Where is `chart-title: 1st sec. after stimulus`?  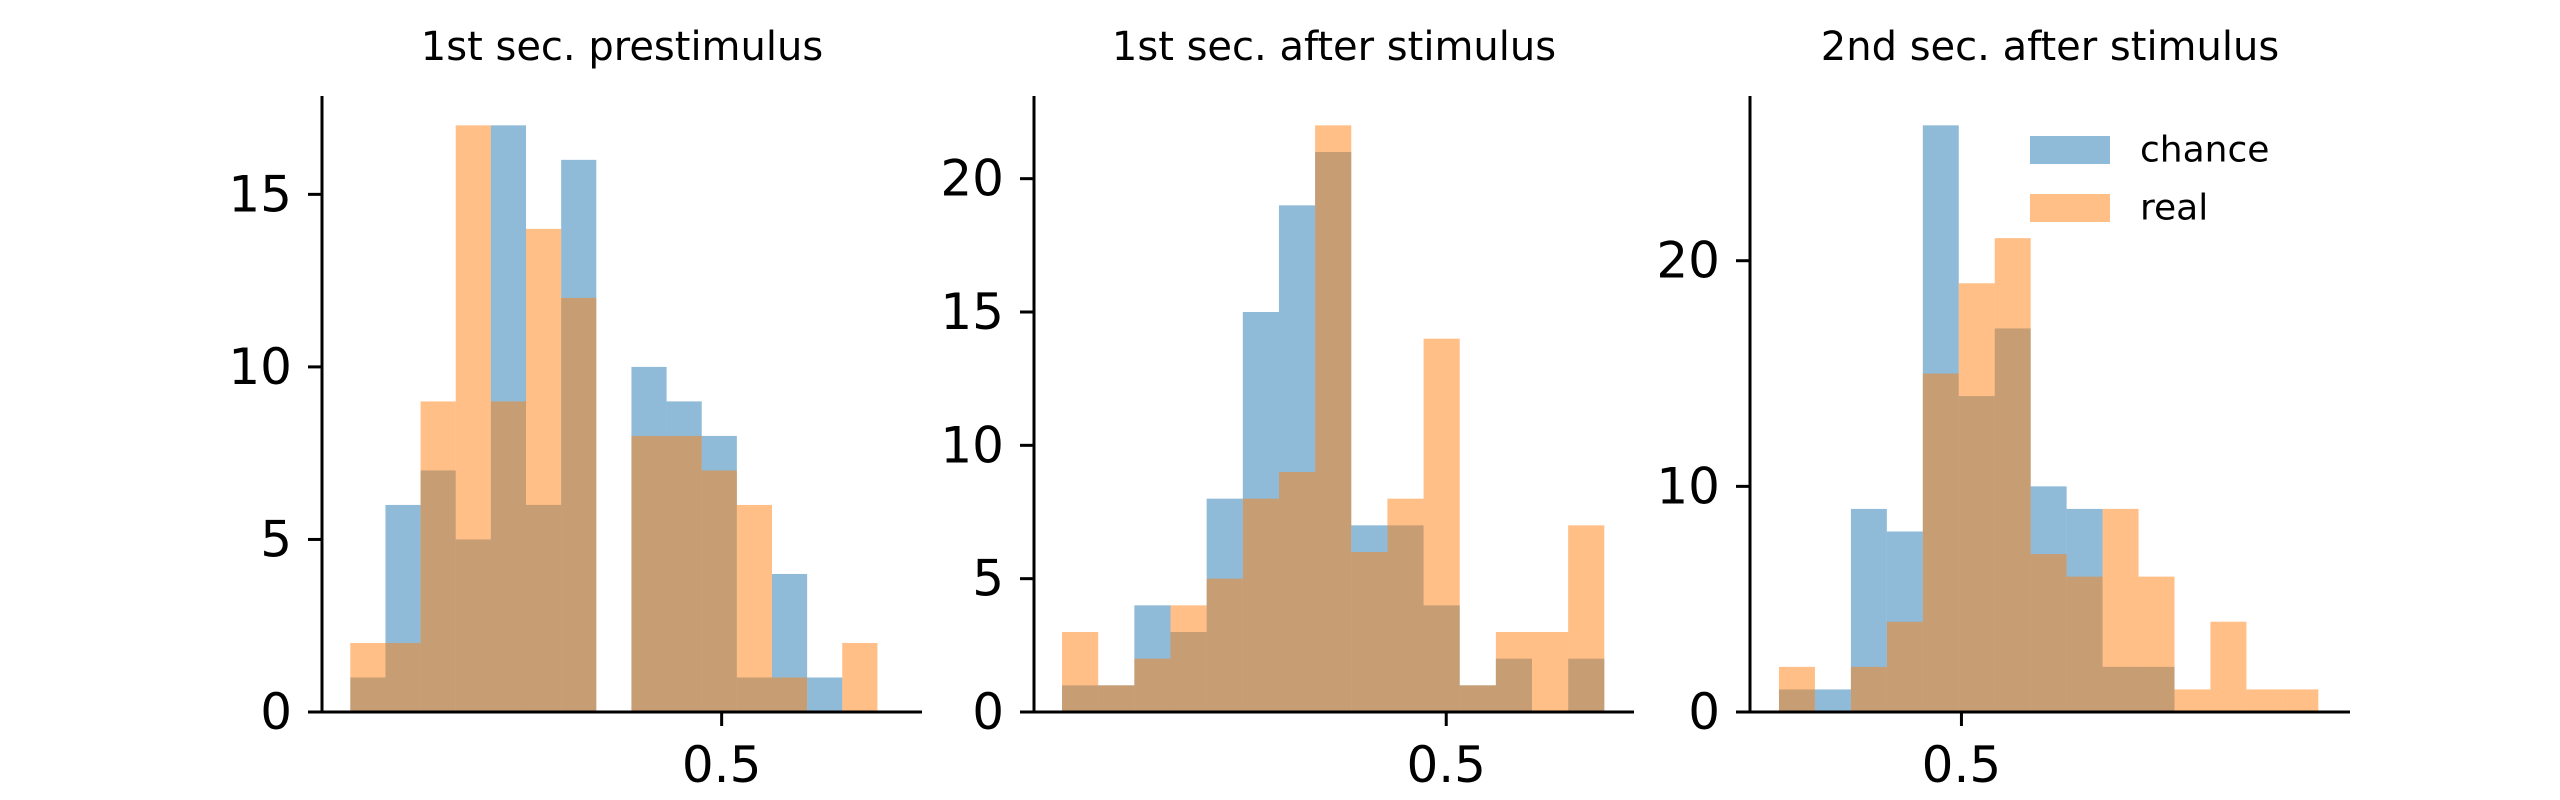 chart-title: 1st sec. after stimulus is located at coordinates (1334, 47).